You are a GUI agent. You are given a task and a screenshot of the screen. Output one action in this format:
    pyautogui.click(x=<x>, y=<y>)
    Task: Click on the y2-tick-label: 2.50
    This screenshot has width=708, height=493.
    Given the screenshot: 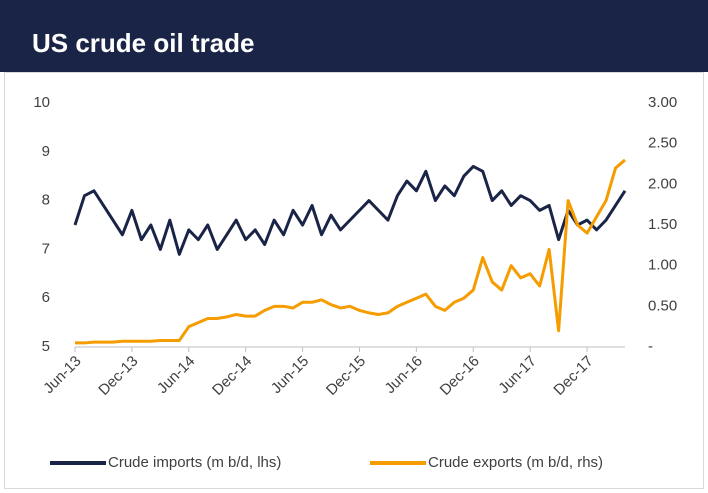 What is the action you would take?
    pyautogui.click(x=662, y=143)
    